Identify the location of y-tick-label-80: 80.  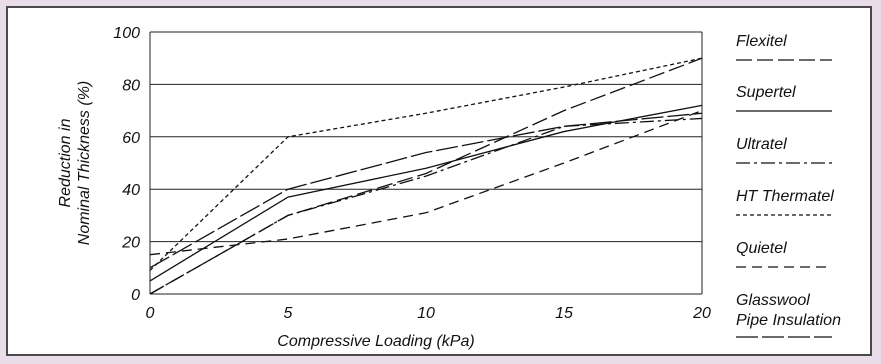
(131, 85).